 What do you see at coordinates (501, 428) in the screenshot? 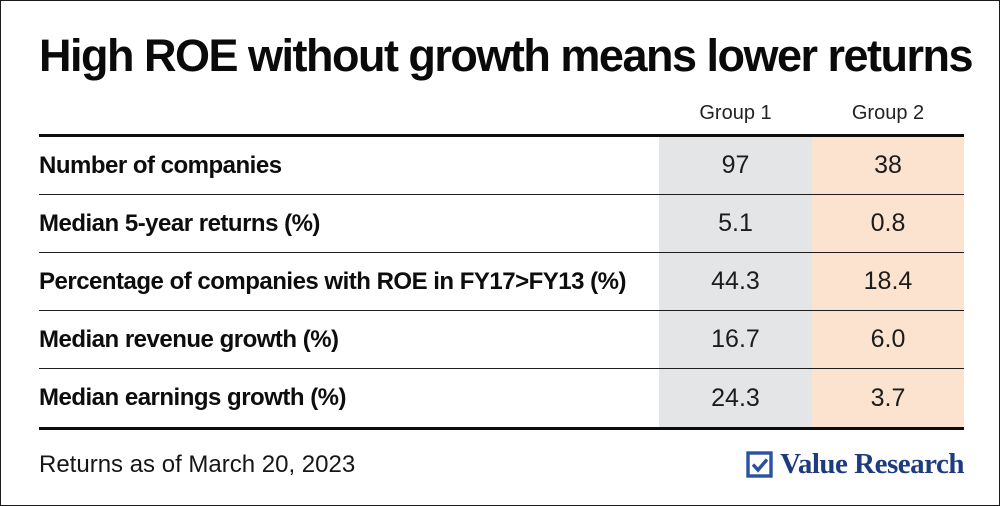
I see `footer-rule` at bounding box center [501, 428].